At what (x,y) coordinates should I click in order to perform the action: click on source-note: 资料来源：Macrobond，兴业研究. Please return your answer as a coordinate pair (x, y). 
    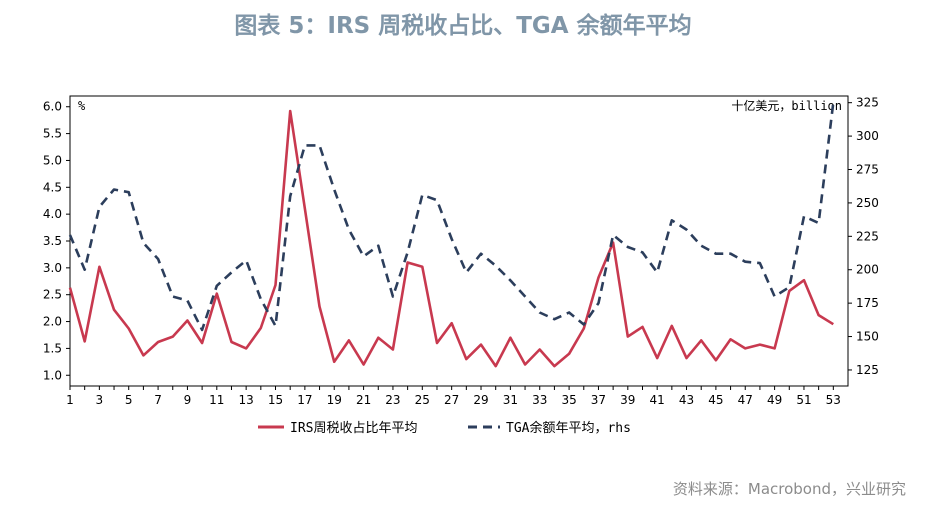
    Looking at the image, I should click on (789, 489).